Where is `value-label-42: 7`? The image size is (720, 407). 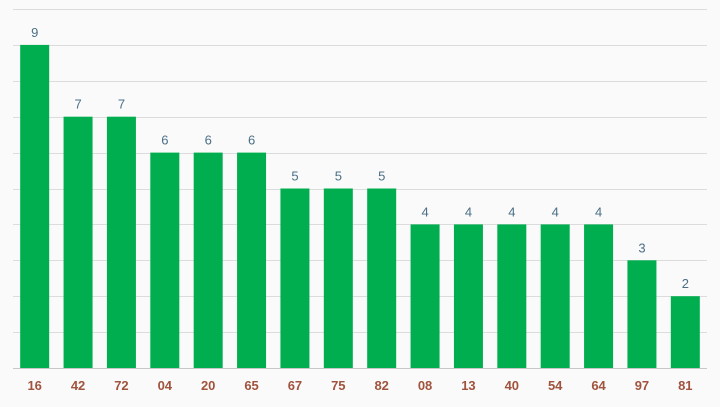 value-label-42: 7 is located at coordinates (77, 104).